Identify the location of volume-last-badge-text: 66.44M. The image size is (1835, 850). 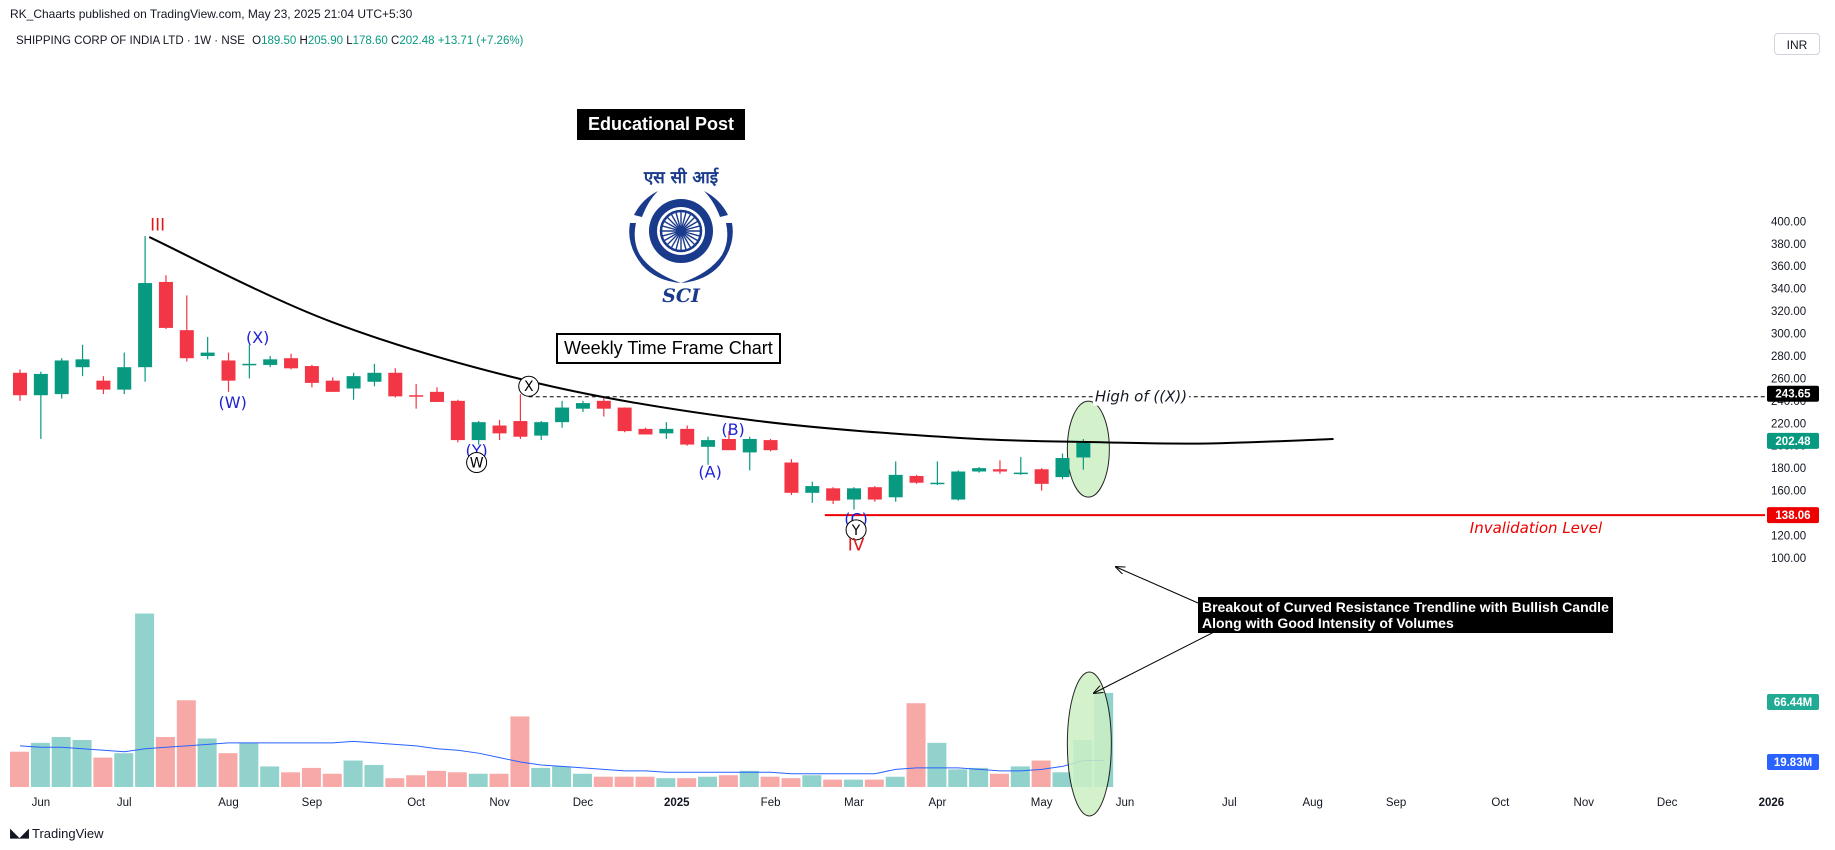
(1793, 703).